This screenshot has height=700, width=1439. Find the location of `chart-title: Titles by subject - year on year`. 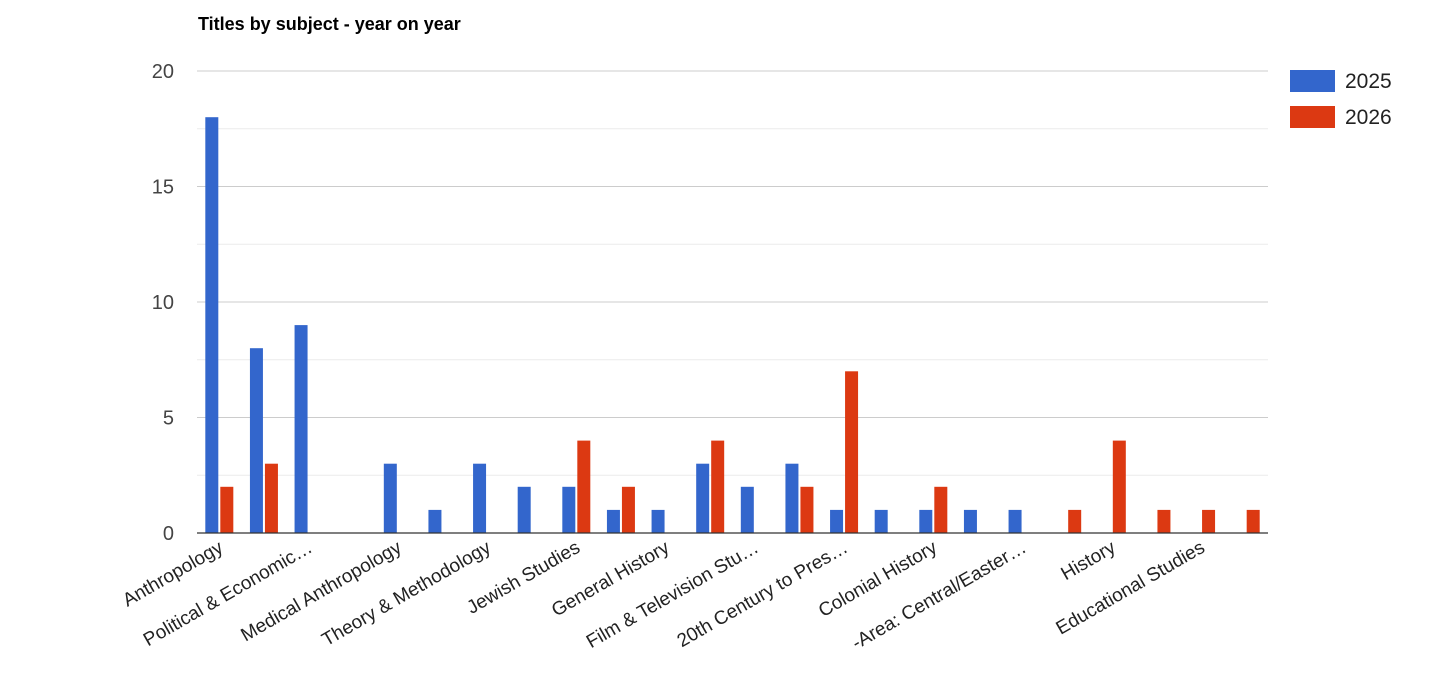

chart-title: Titles by subject - year on year is located at coordinates (329, 24).